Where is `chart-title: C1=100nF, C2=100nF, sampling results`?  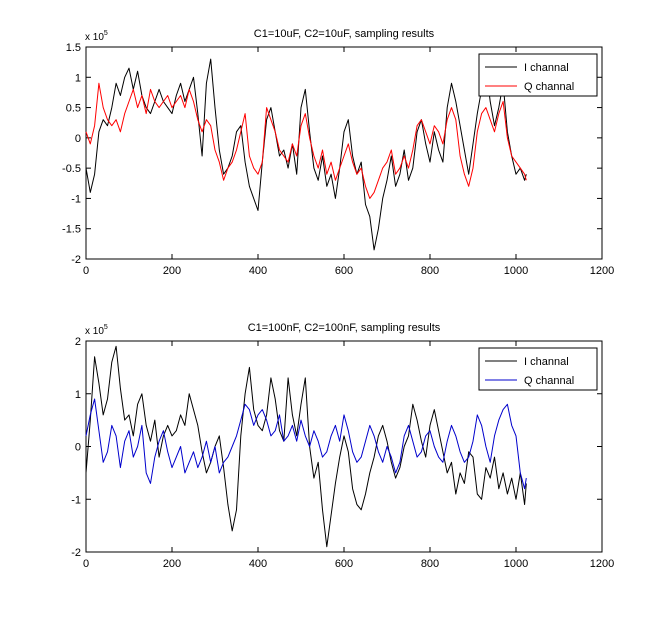 chart-title: C1=100nF, C2=100nF, sampling results is located at coordinates (344, 328).